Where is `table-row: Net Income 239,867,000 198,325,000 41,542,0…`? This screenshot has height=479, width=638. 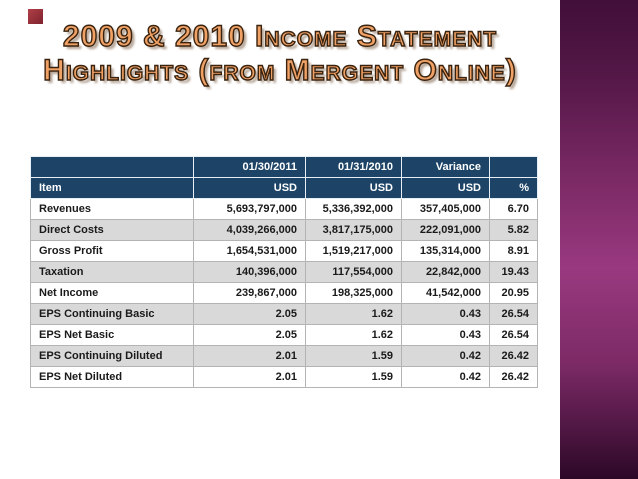
table-row: Net Income 239,867,000 198,325,000 41,542,0… is located at coordinates (284, 293).